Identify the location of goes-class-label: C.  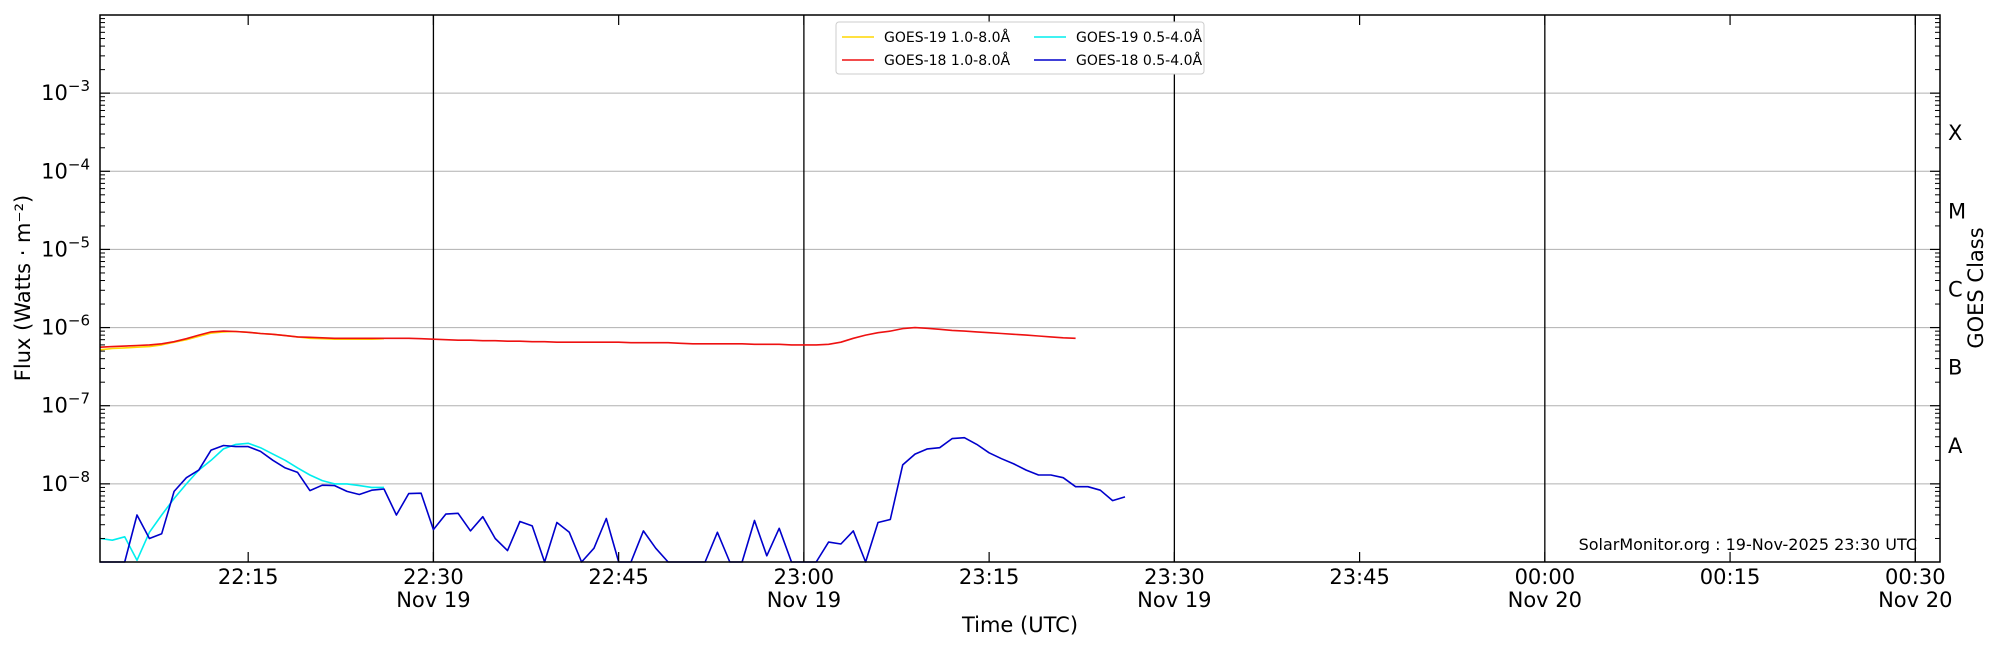
(1955, 290).